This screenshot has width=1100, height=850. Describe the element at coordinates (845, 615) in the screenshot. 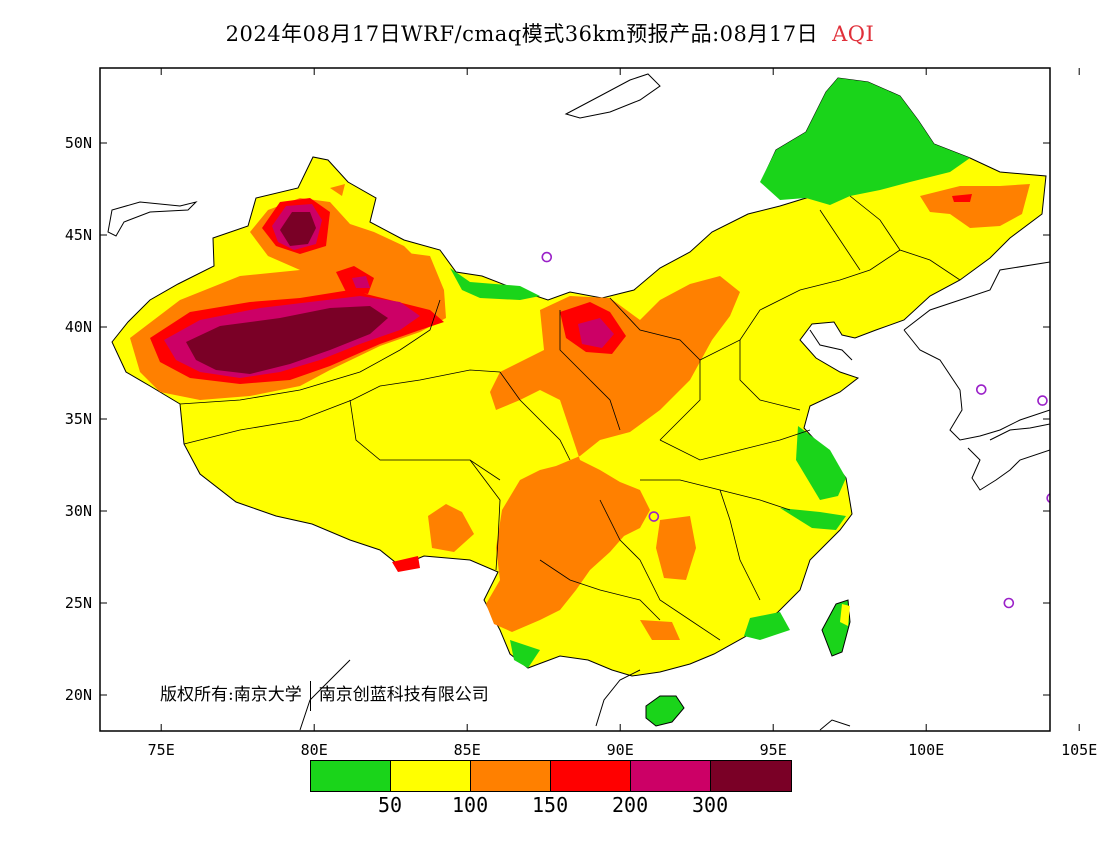

I see `taiwan-yellow` at that location.